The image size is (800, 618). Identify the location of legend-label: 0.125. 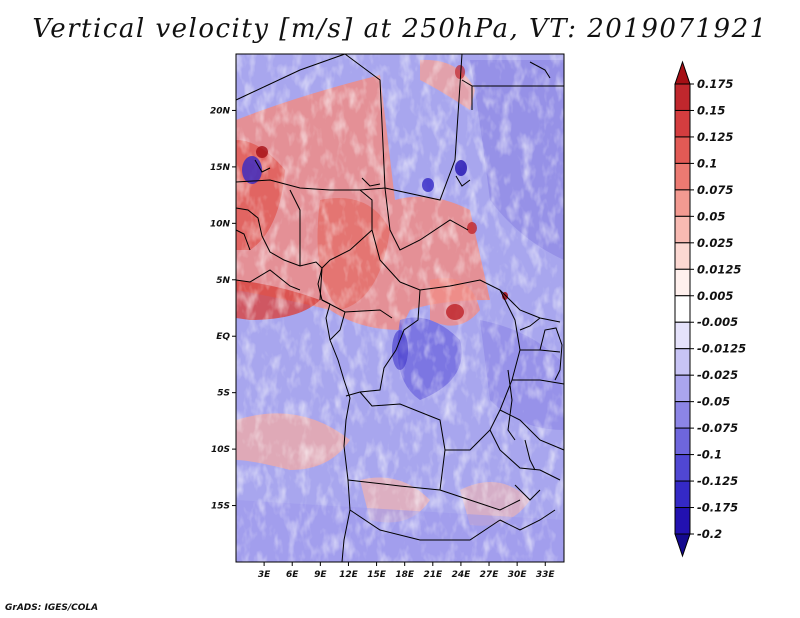
(715, 137).